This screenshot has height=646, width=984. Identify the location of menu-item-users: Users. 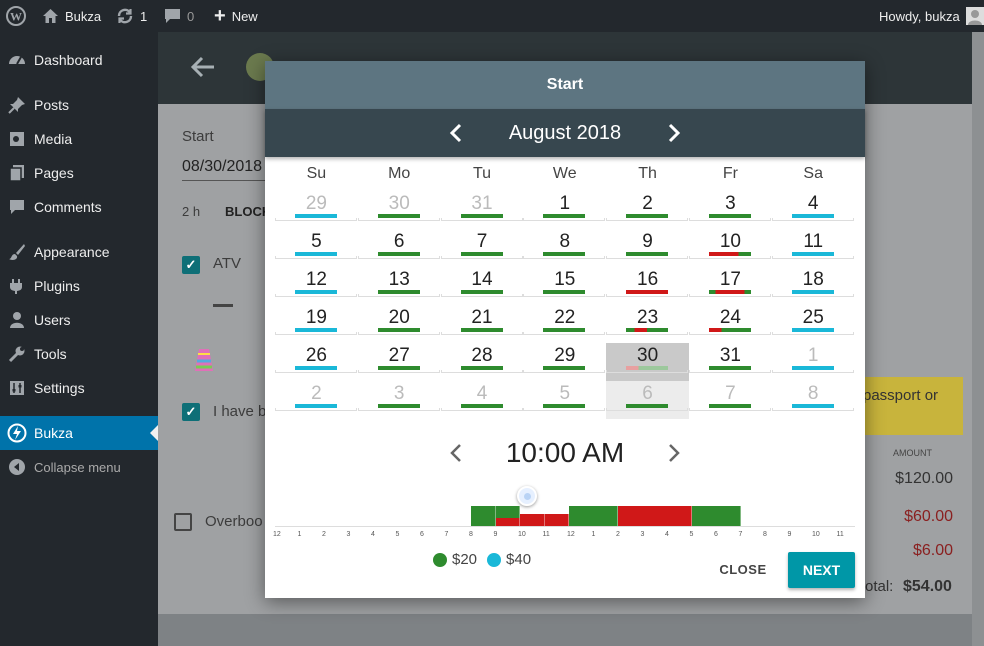
(79, 320).